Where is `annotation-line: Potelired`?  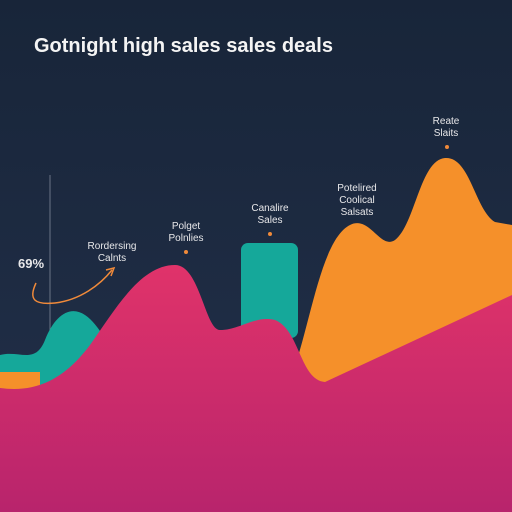 annotation-line: Potelired is located at coordinates (356, 188).